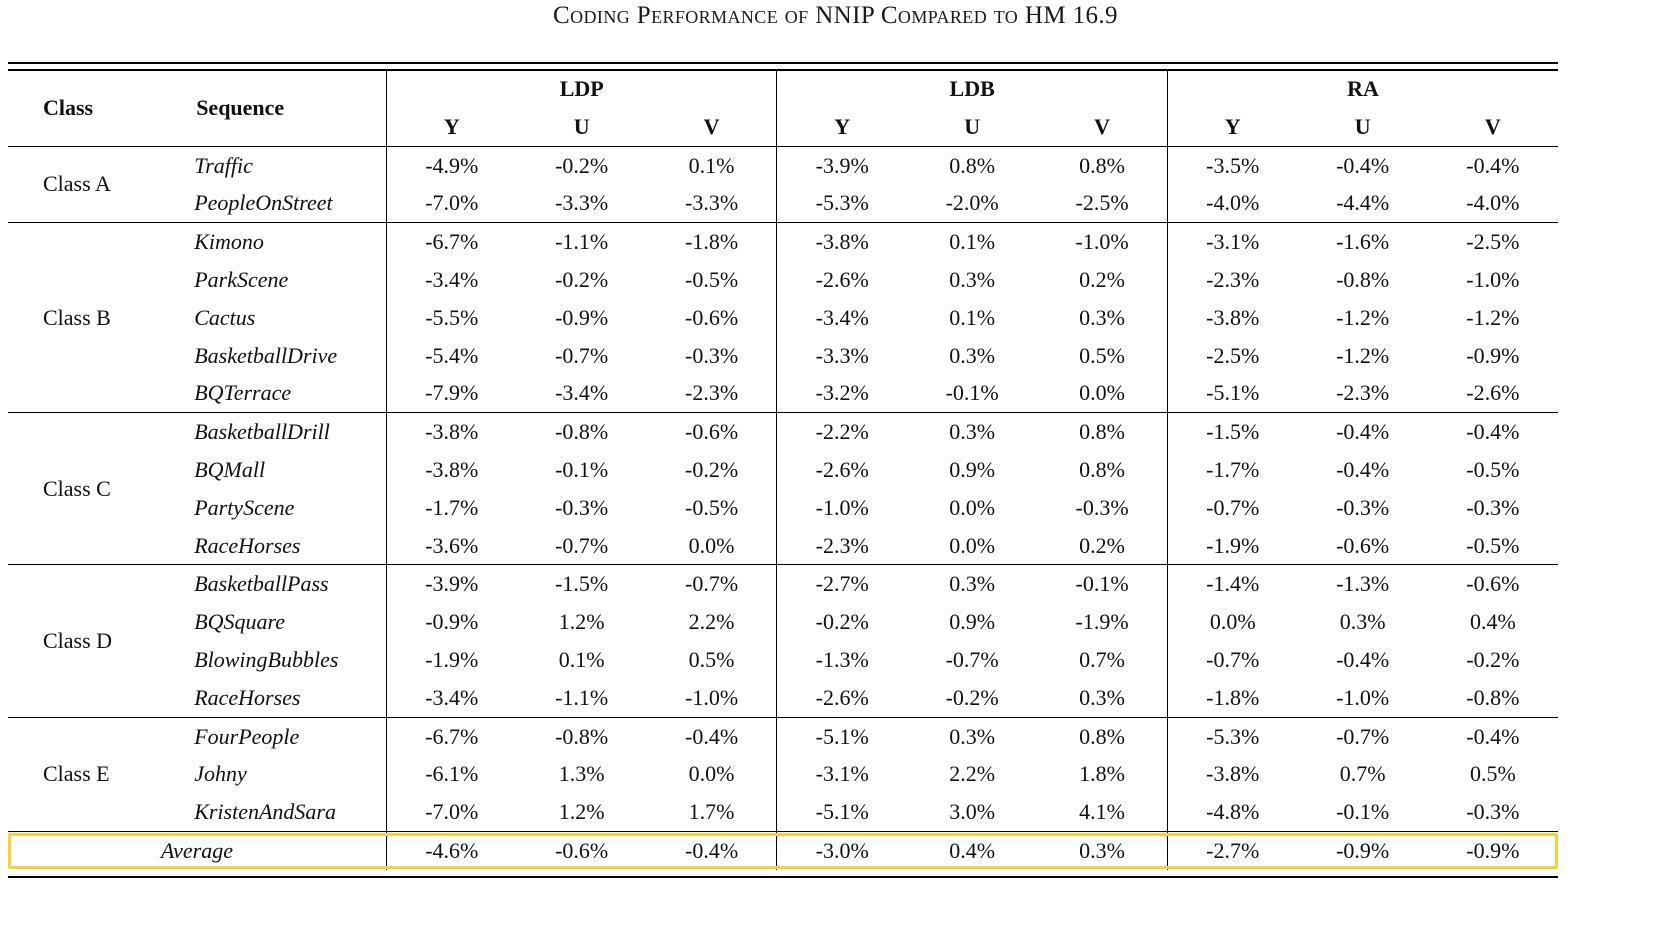  I want to click on sequence-name: ParkScene, so click(241, 279).